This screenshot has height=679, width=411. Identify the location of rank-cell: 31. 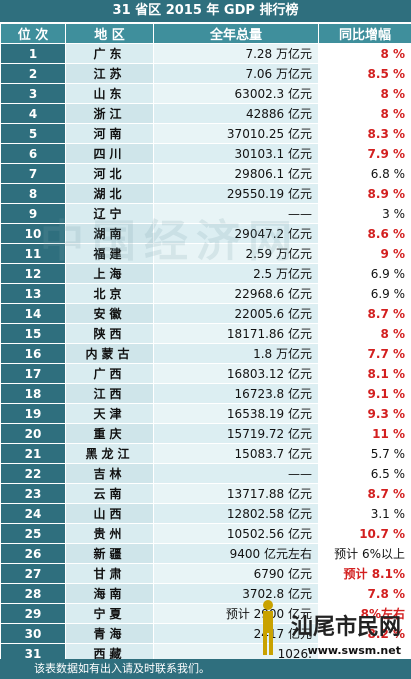
(33, 653).